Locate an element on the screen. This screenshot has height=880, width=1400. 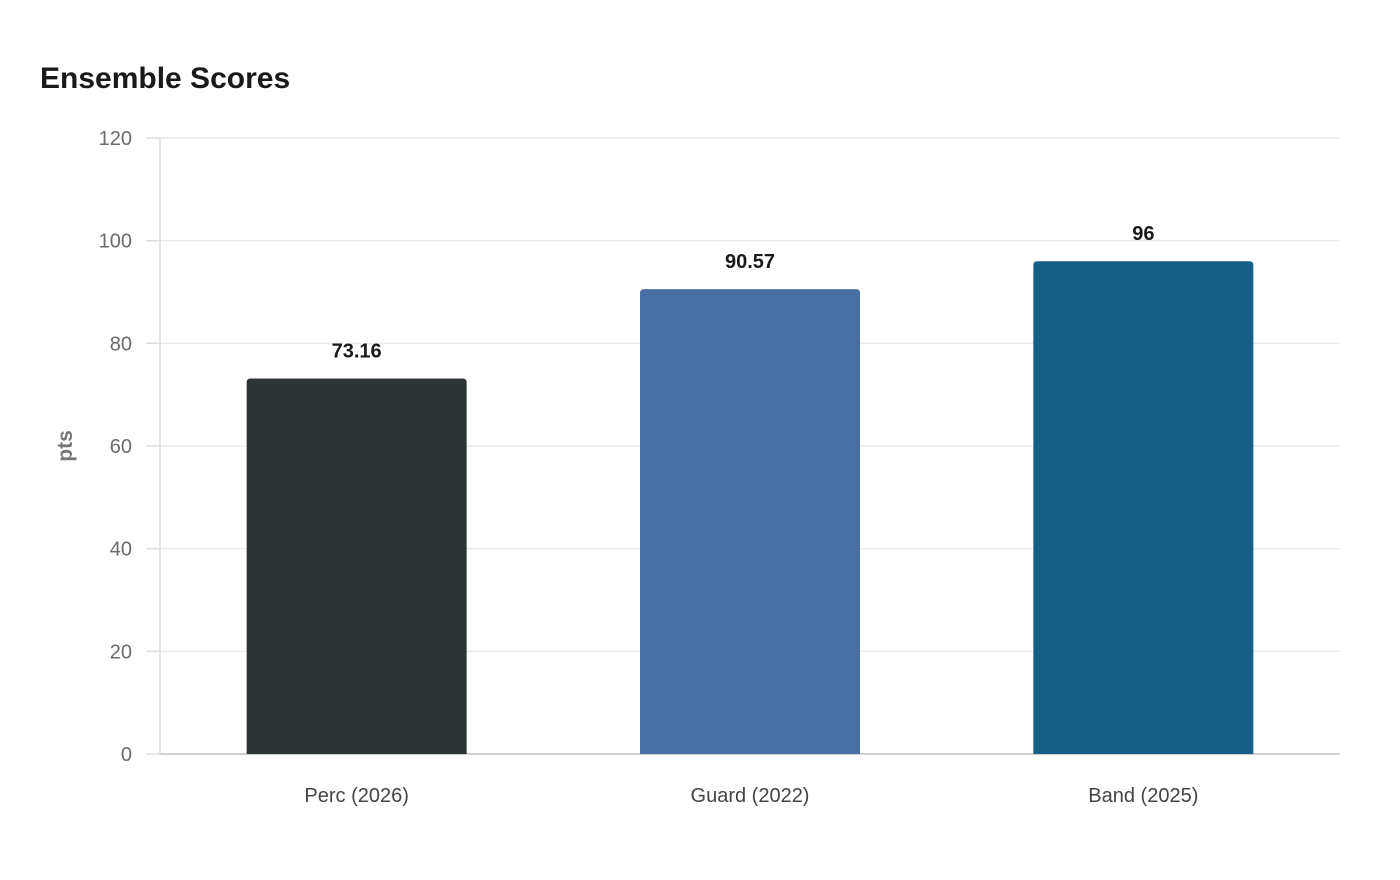
data-label: 96 is located at coordinates (1143, 234).